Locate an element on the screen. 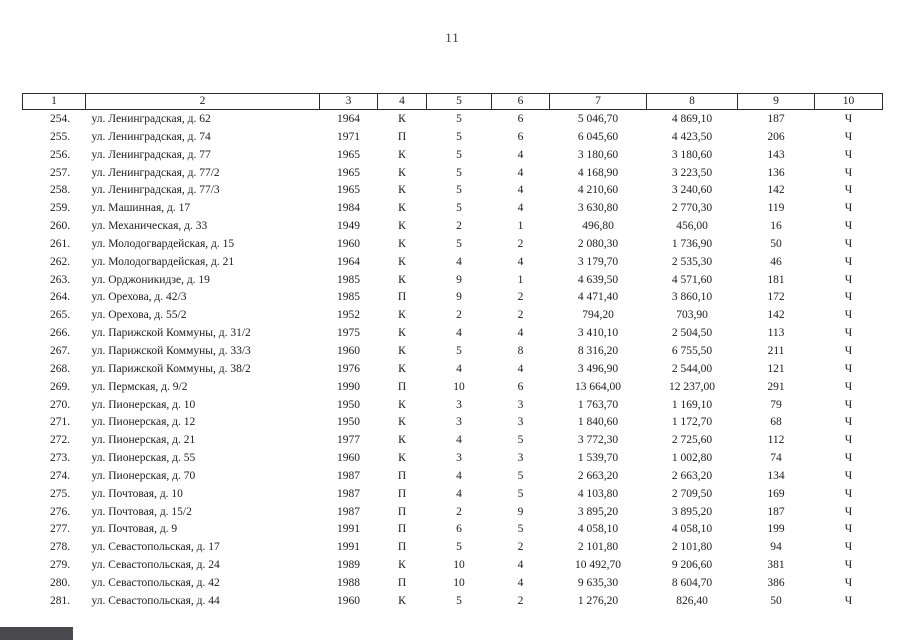 The height and width of the screenshot is (640, 905). cell-residents: 112 is located at coordinates (776, 440).